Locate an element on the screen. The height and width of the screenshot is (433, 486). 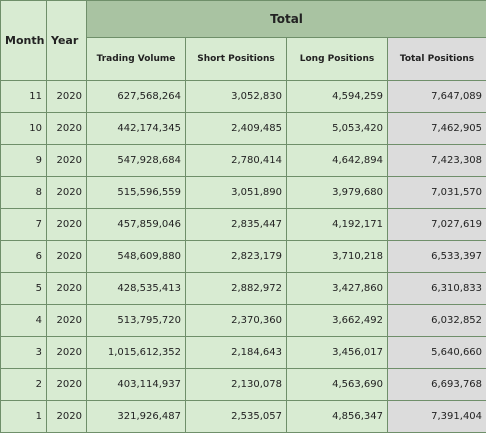
total-positions-cell: 7,391,404 is located at coordinates (436, 416).